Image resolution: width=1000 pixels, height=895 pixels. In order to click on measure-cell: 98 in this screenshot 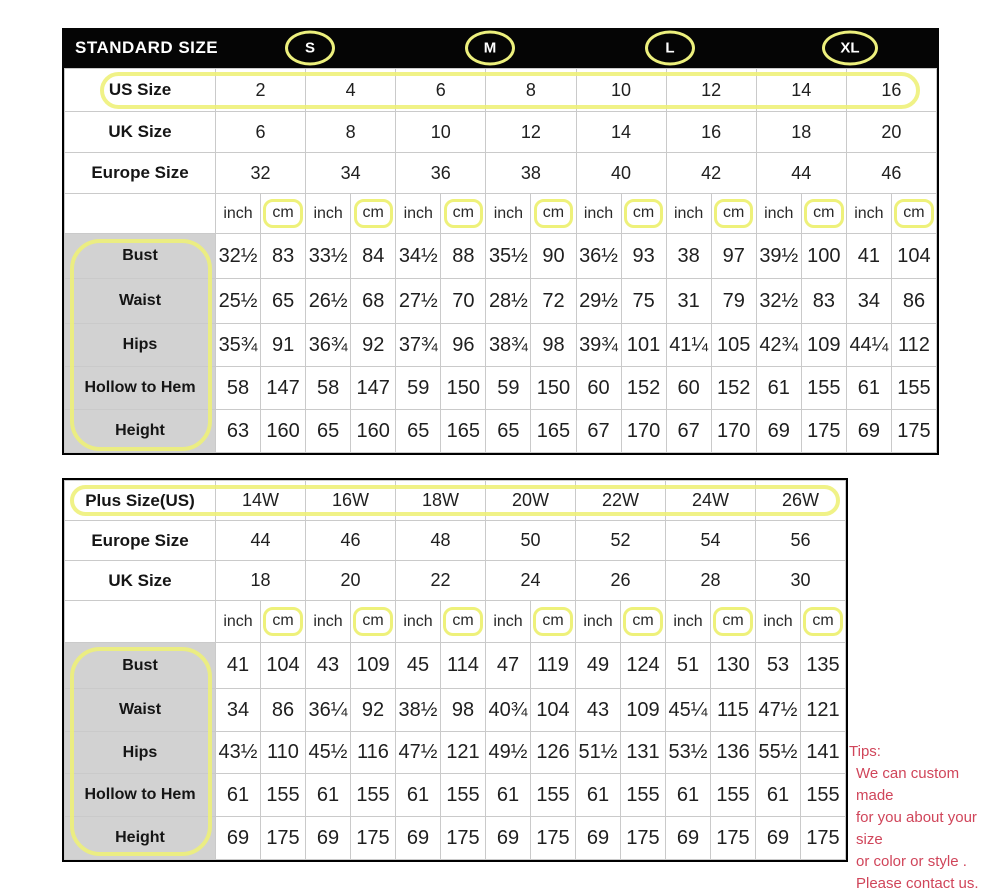, I will do `click(553, 345)`.